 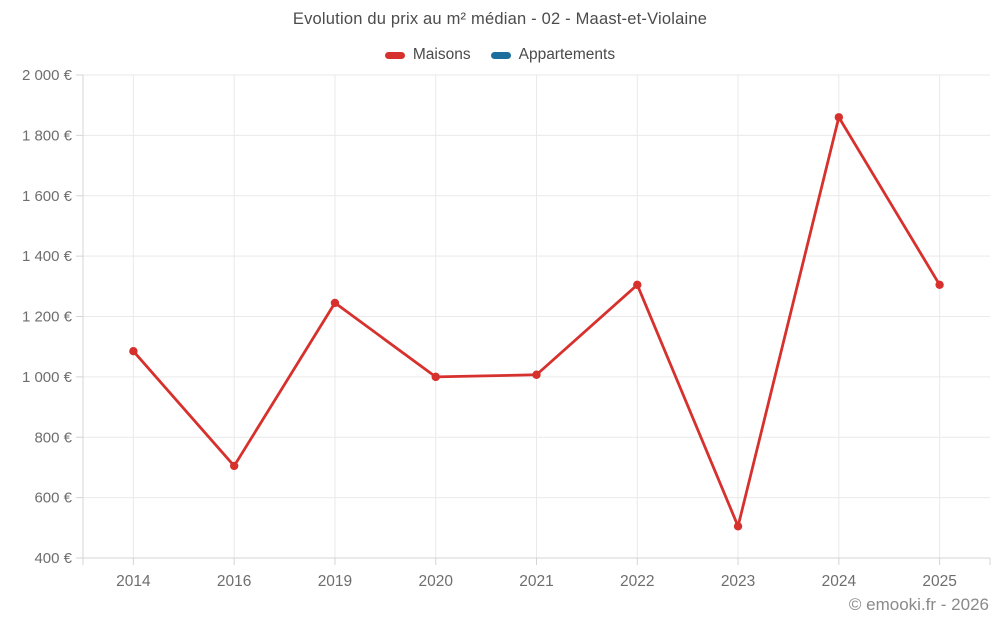 I want to click on data-point-maisons-2014, so click(x=133, y=351).